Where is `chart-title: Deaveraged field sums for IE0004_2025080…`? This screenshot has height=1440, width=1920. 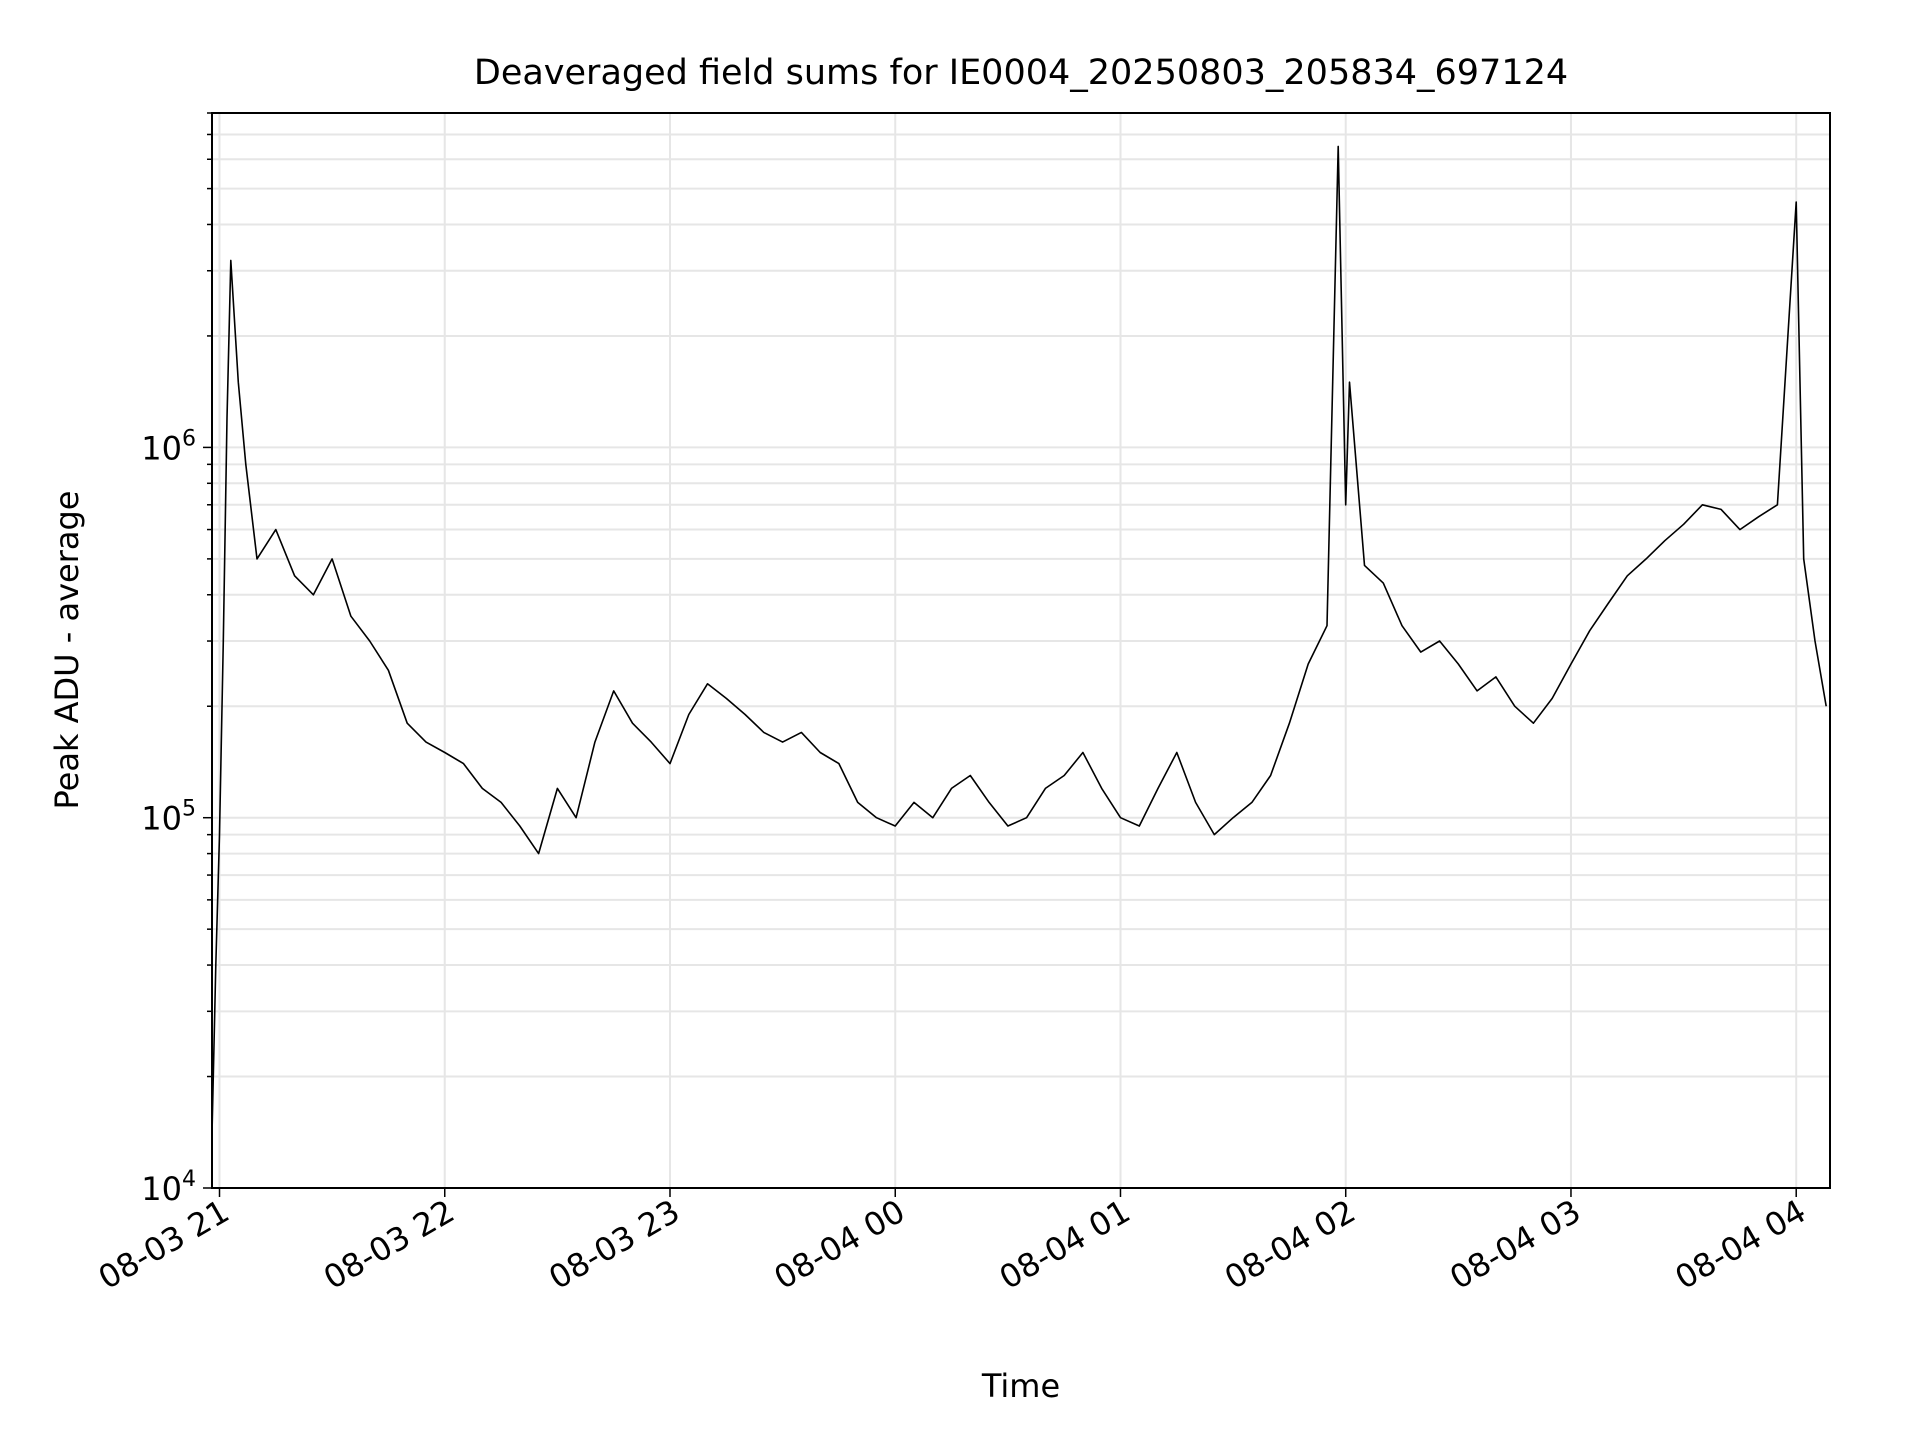
chart-title: Deaveraged field sums for IE0004_2025080… is located at coordinates (1021, 73).